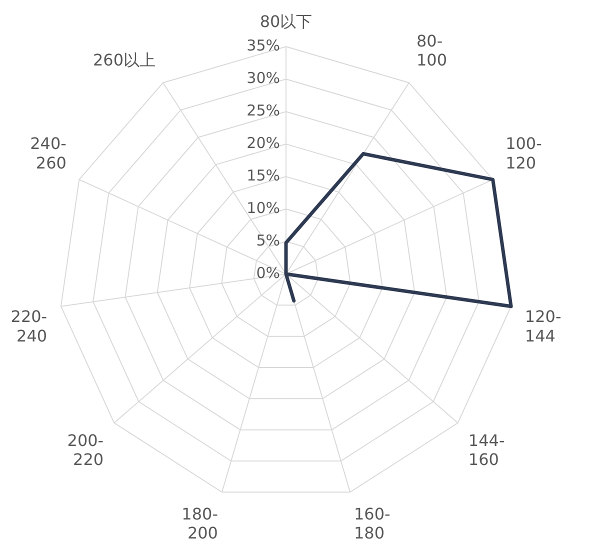 The width and height of the screenshot is (592, 559). Describe the element at coordinates (268, 240) in the screenshot. I see `y-tick-label: 5%` at that location.